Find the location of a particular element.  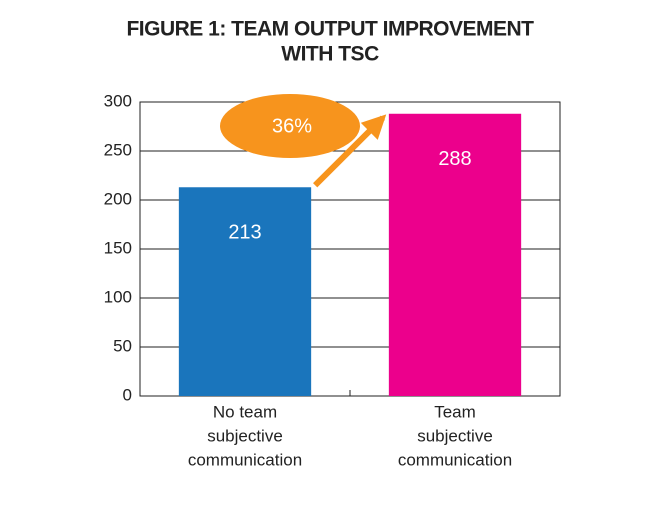

y-tick-label: 50 is located at coordinates (122, 345).